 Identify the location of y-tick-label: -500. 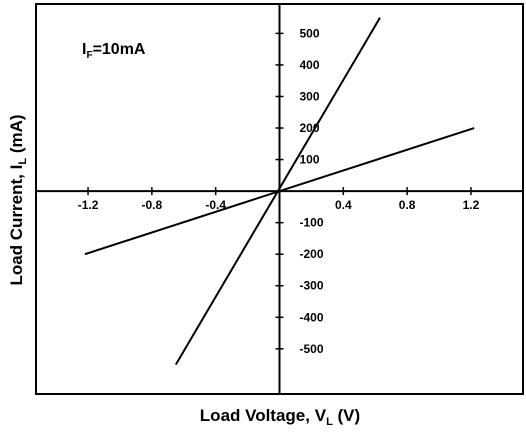
(312, 349).